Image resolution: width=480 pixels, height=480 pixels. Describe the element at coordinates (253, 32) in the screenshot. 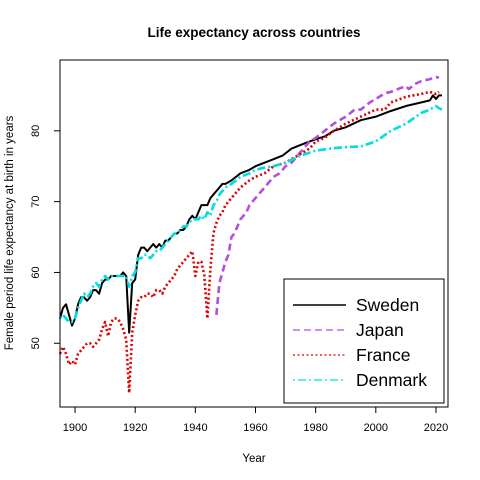

I see `chart-title: Life expectancy across countries` at that location.